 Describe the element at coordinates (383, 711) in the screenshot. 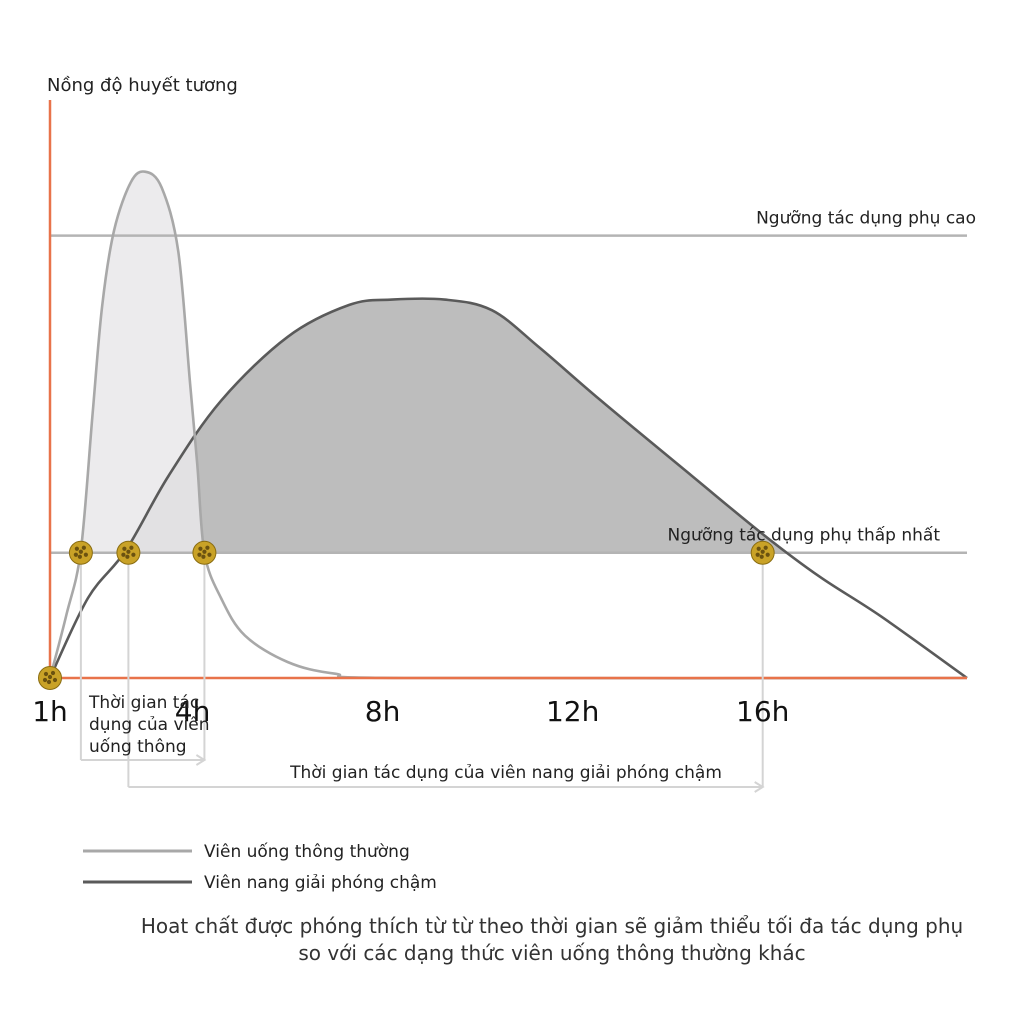

I see `x-tick-label-8h: 8h` at that location.